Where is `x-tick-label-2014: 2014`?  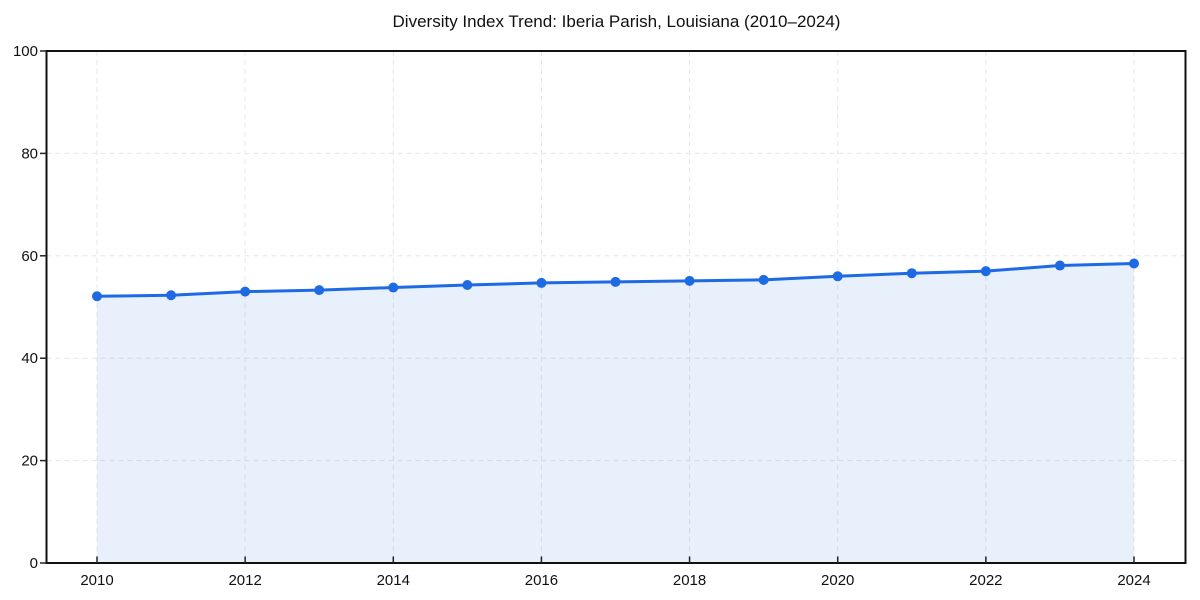 x-tick-label-2014: 2014 is located at coordinates (393, 580).